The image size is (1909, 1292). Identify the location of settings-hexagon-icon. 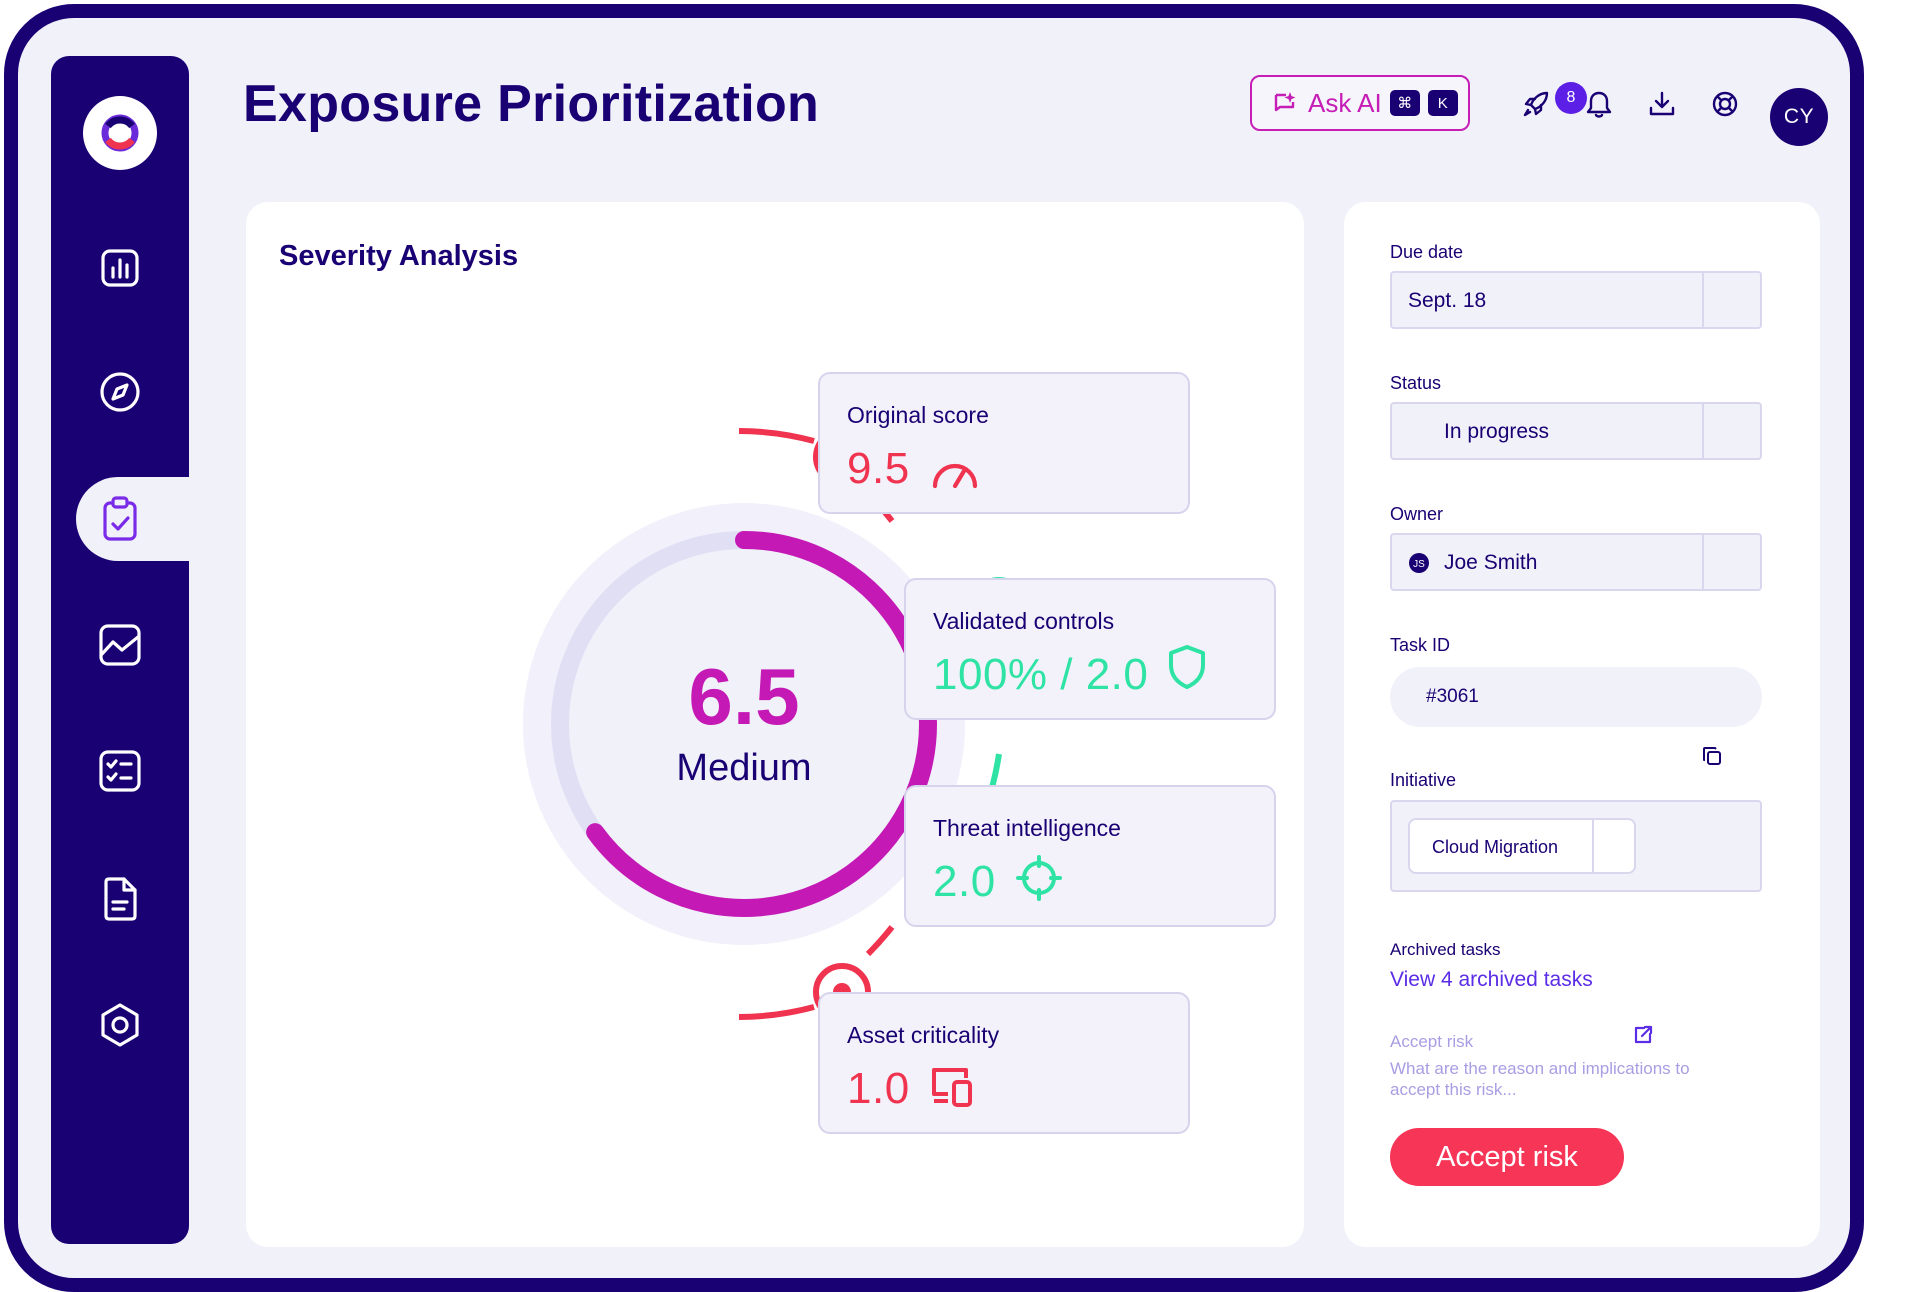
(120, 1025).